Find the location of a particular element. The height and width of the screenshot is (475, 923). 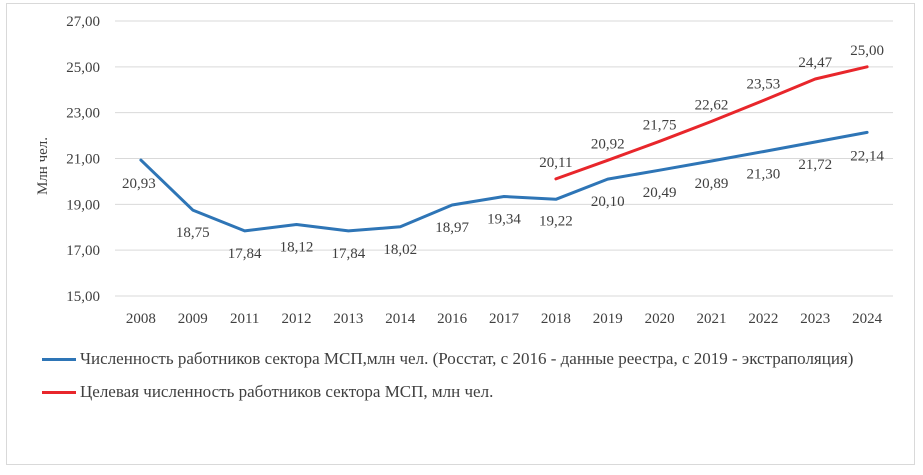

x-tick-label: 2017 is located at coordinates (504, 319).